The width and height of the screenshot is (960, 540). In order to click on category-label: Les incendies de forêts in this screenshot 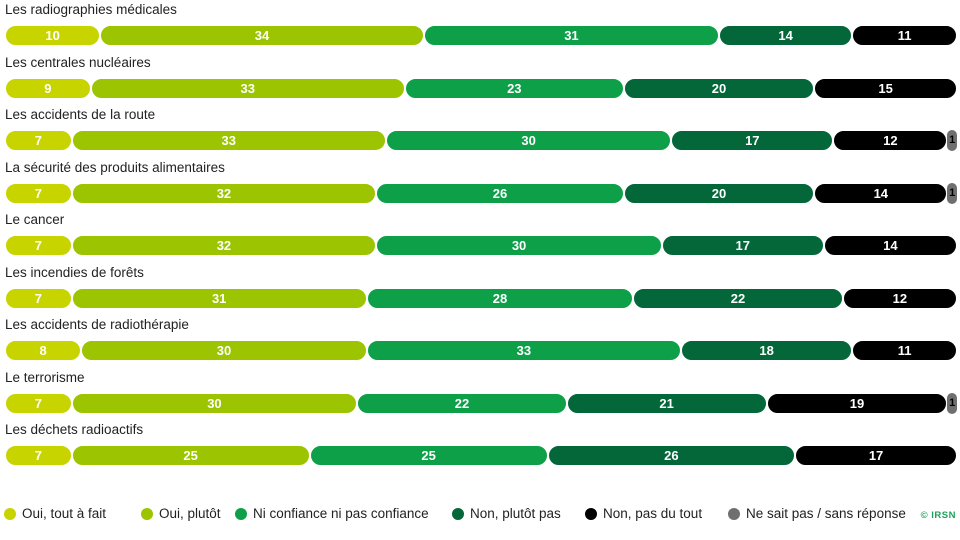, I will do `click(74, 272)`.